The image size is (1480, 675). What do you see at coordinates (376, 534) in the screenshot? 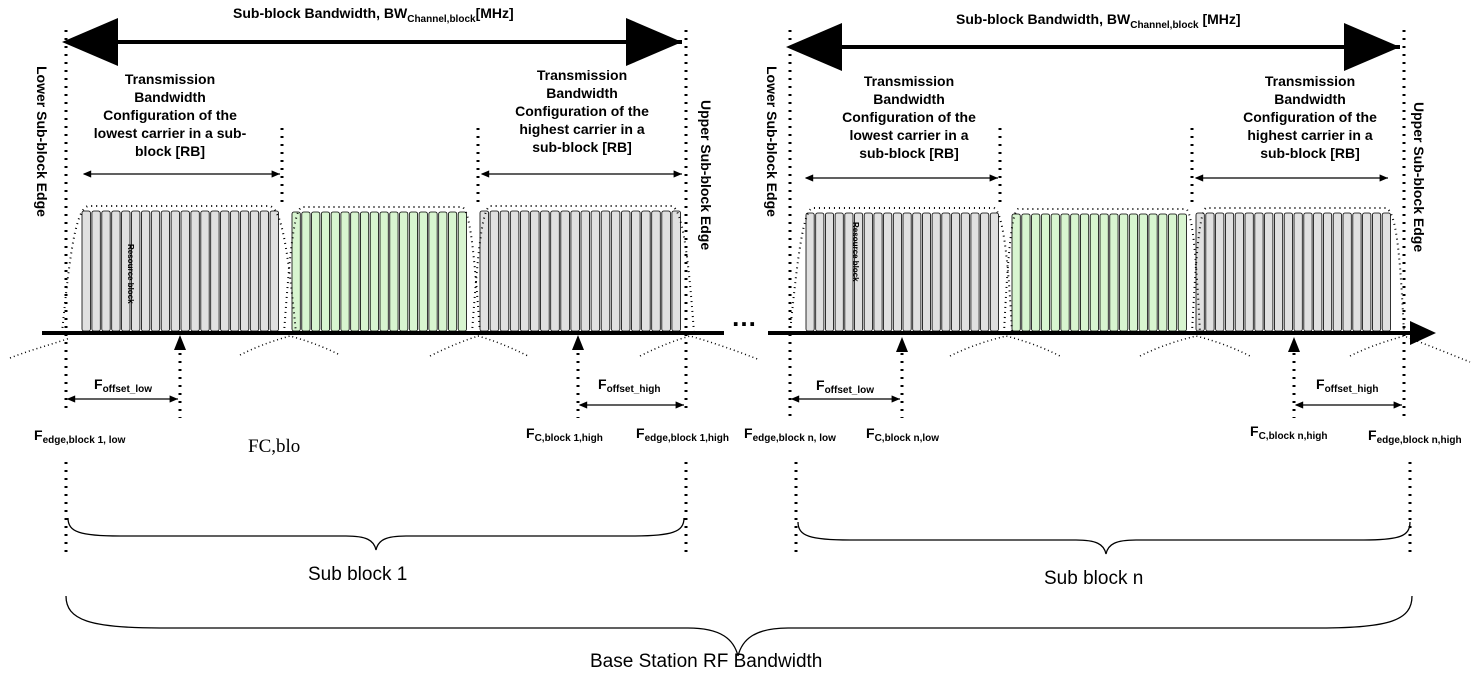
I see `block1-brace` at bounding box center [376, 534].